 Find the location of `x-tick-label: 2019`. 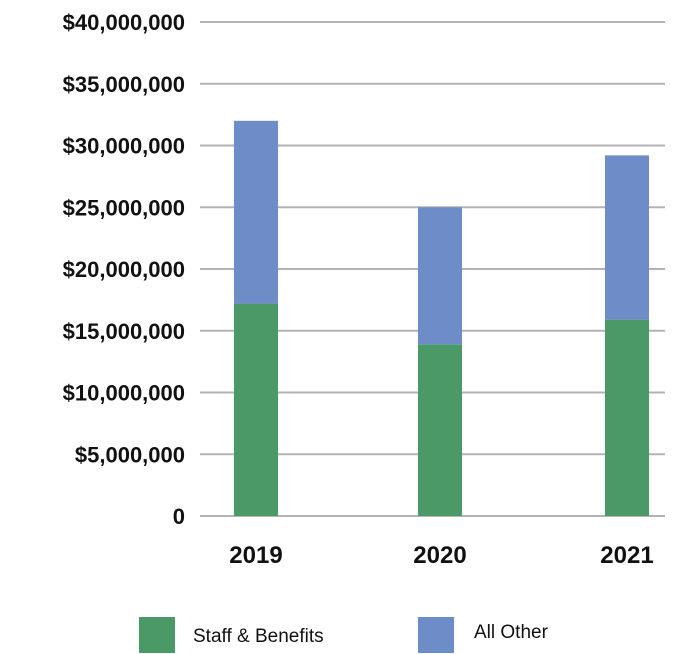

x-tick-label: 2019 is located at coordinates (255, 555).